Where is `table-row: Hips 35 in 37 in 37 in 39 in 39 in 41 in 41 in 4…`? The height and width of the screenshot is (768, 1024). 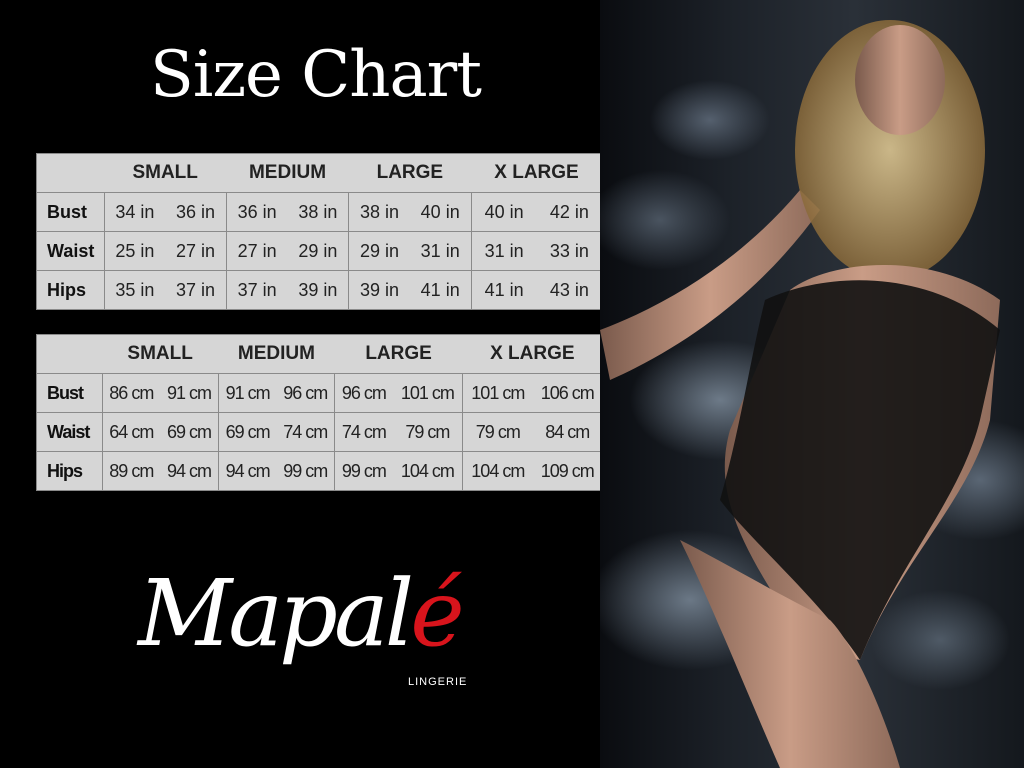
table-row: Hips 35 in 37 in 37 in 39 in 39 in 41 in 41 in 4… is located at coordinates (319, 290).